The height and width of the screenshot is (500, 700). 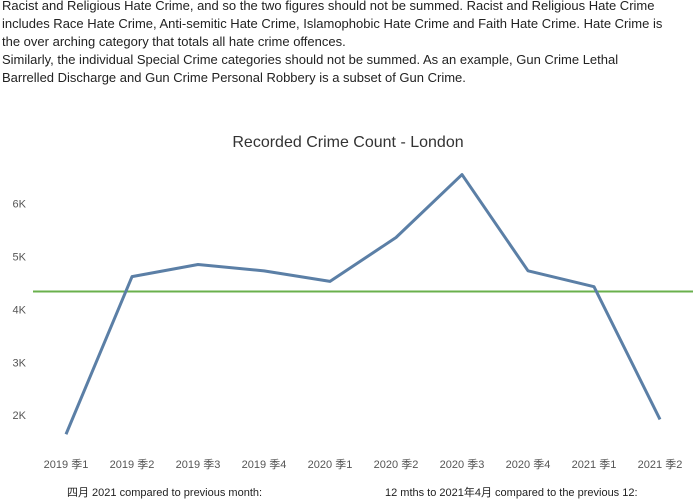 I want to click on x-tick-label: 2020 季3, so click(x=462, y=464).